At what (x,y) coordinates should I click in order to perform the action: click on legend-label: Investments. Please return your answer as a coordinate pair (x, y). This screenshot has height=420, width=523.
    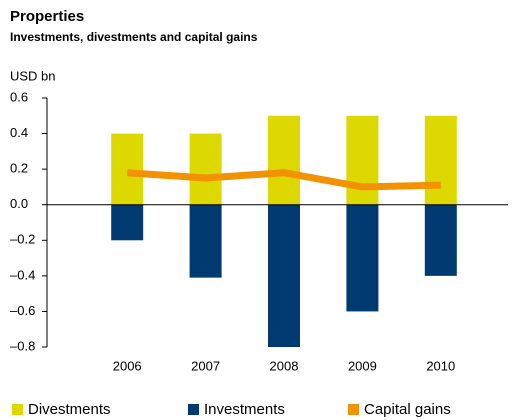
    Looking at the image, I should click on (244, 409).